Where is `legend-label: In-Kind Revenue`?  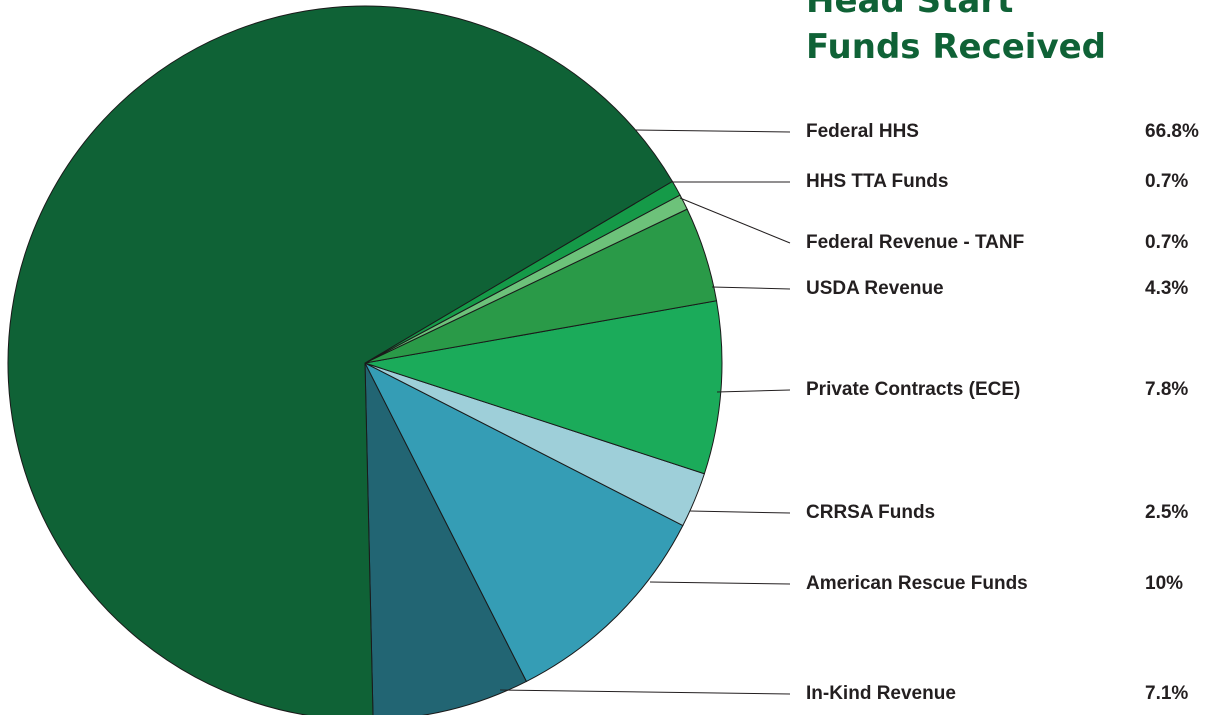
legend-label: In-Kind Revenue is located at coordinates (881, 693).